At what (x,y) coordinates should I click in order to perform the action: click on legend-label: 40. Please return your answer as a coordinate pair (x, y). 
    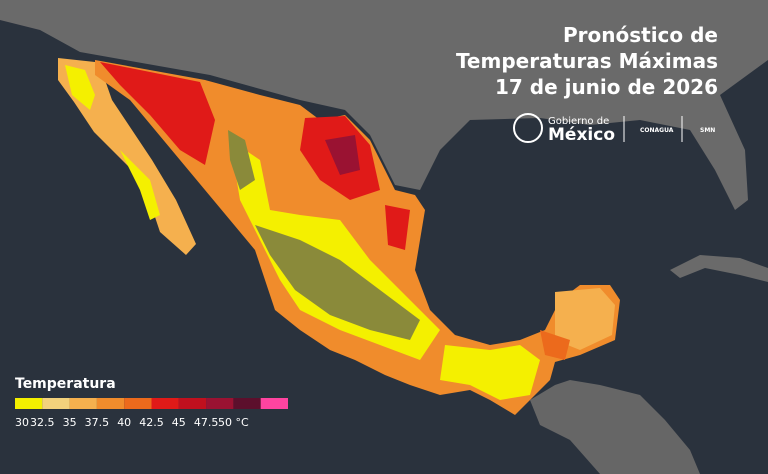
    Looking at the image, I should click on (124, 422).